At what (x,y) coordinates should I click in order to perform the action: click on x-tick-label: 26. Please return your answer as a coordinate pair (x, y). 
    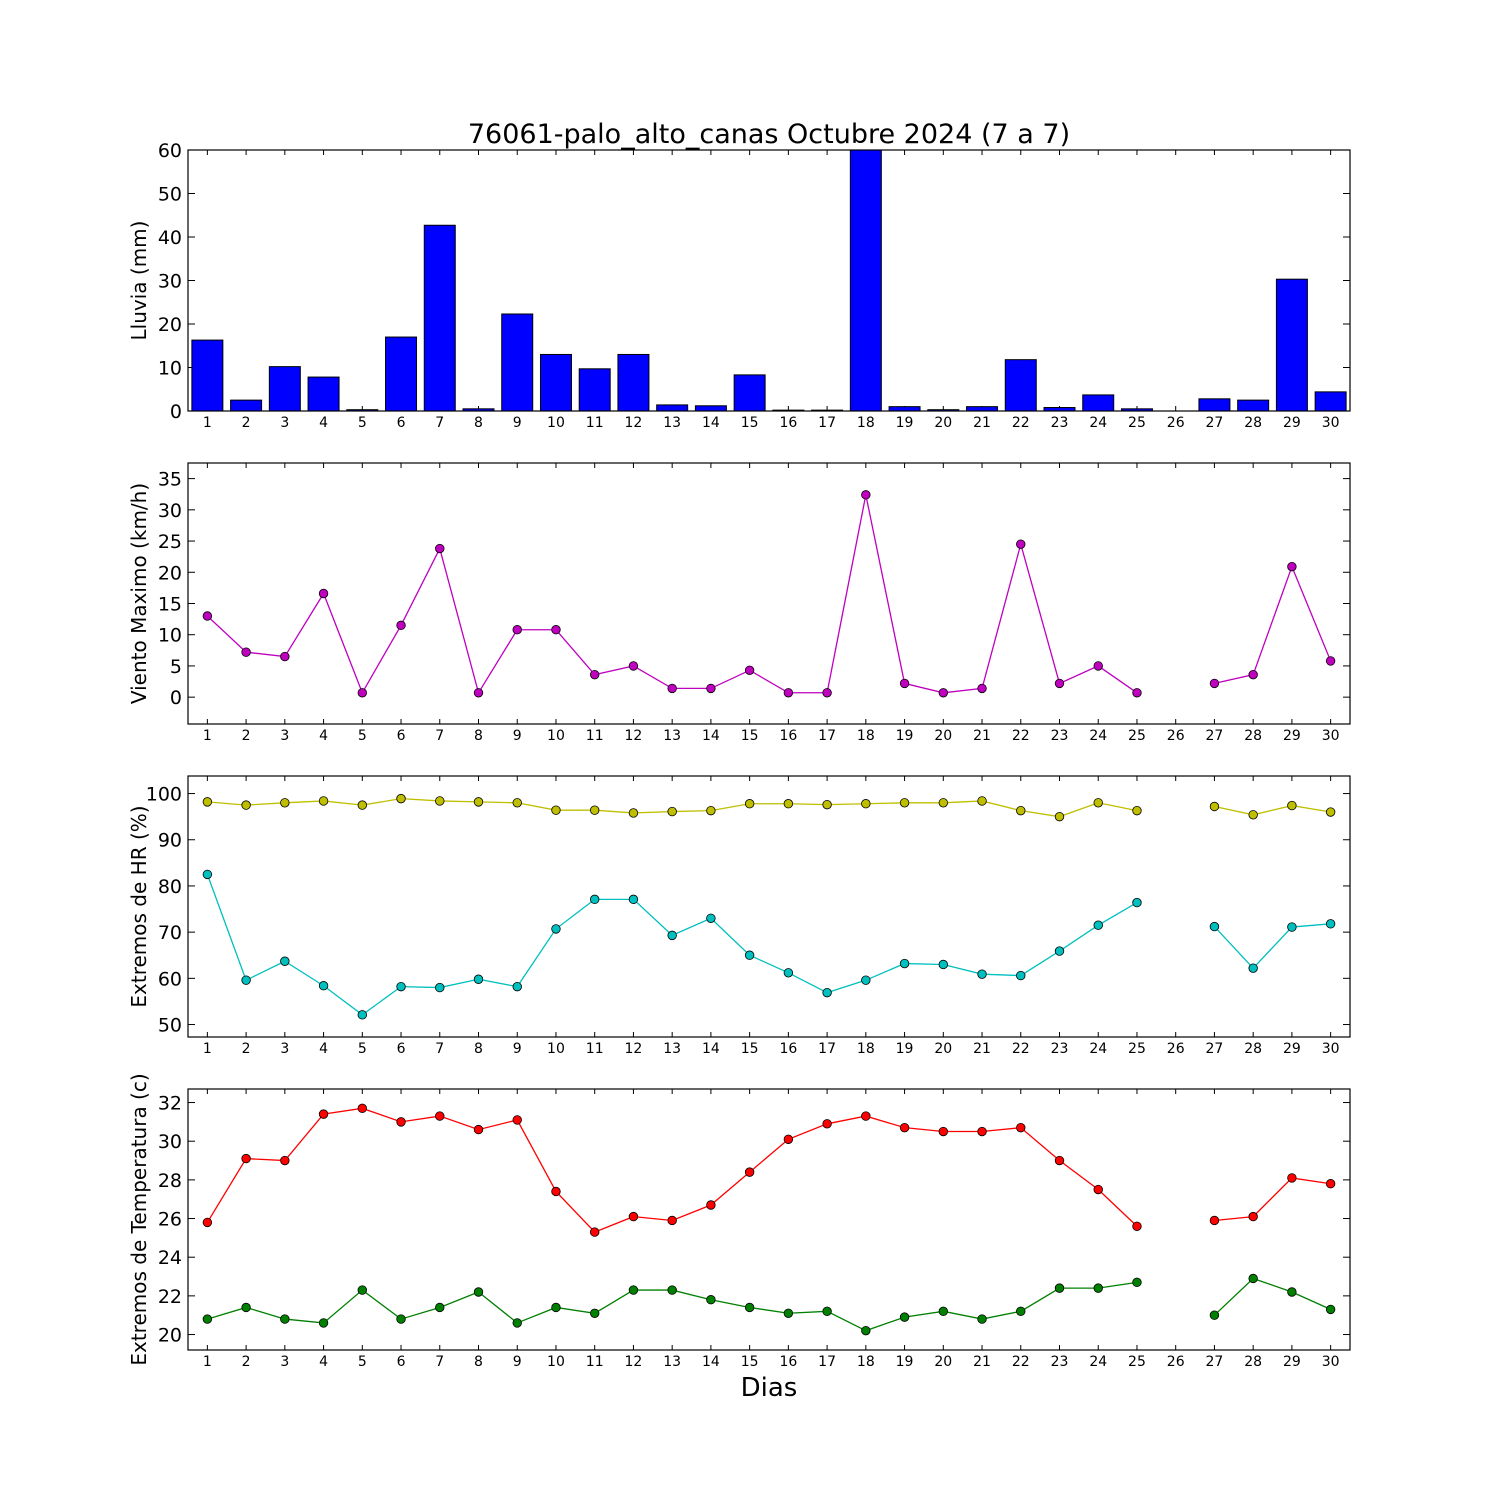
    Looking at the image, I should click on (1176, 423).